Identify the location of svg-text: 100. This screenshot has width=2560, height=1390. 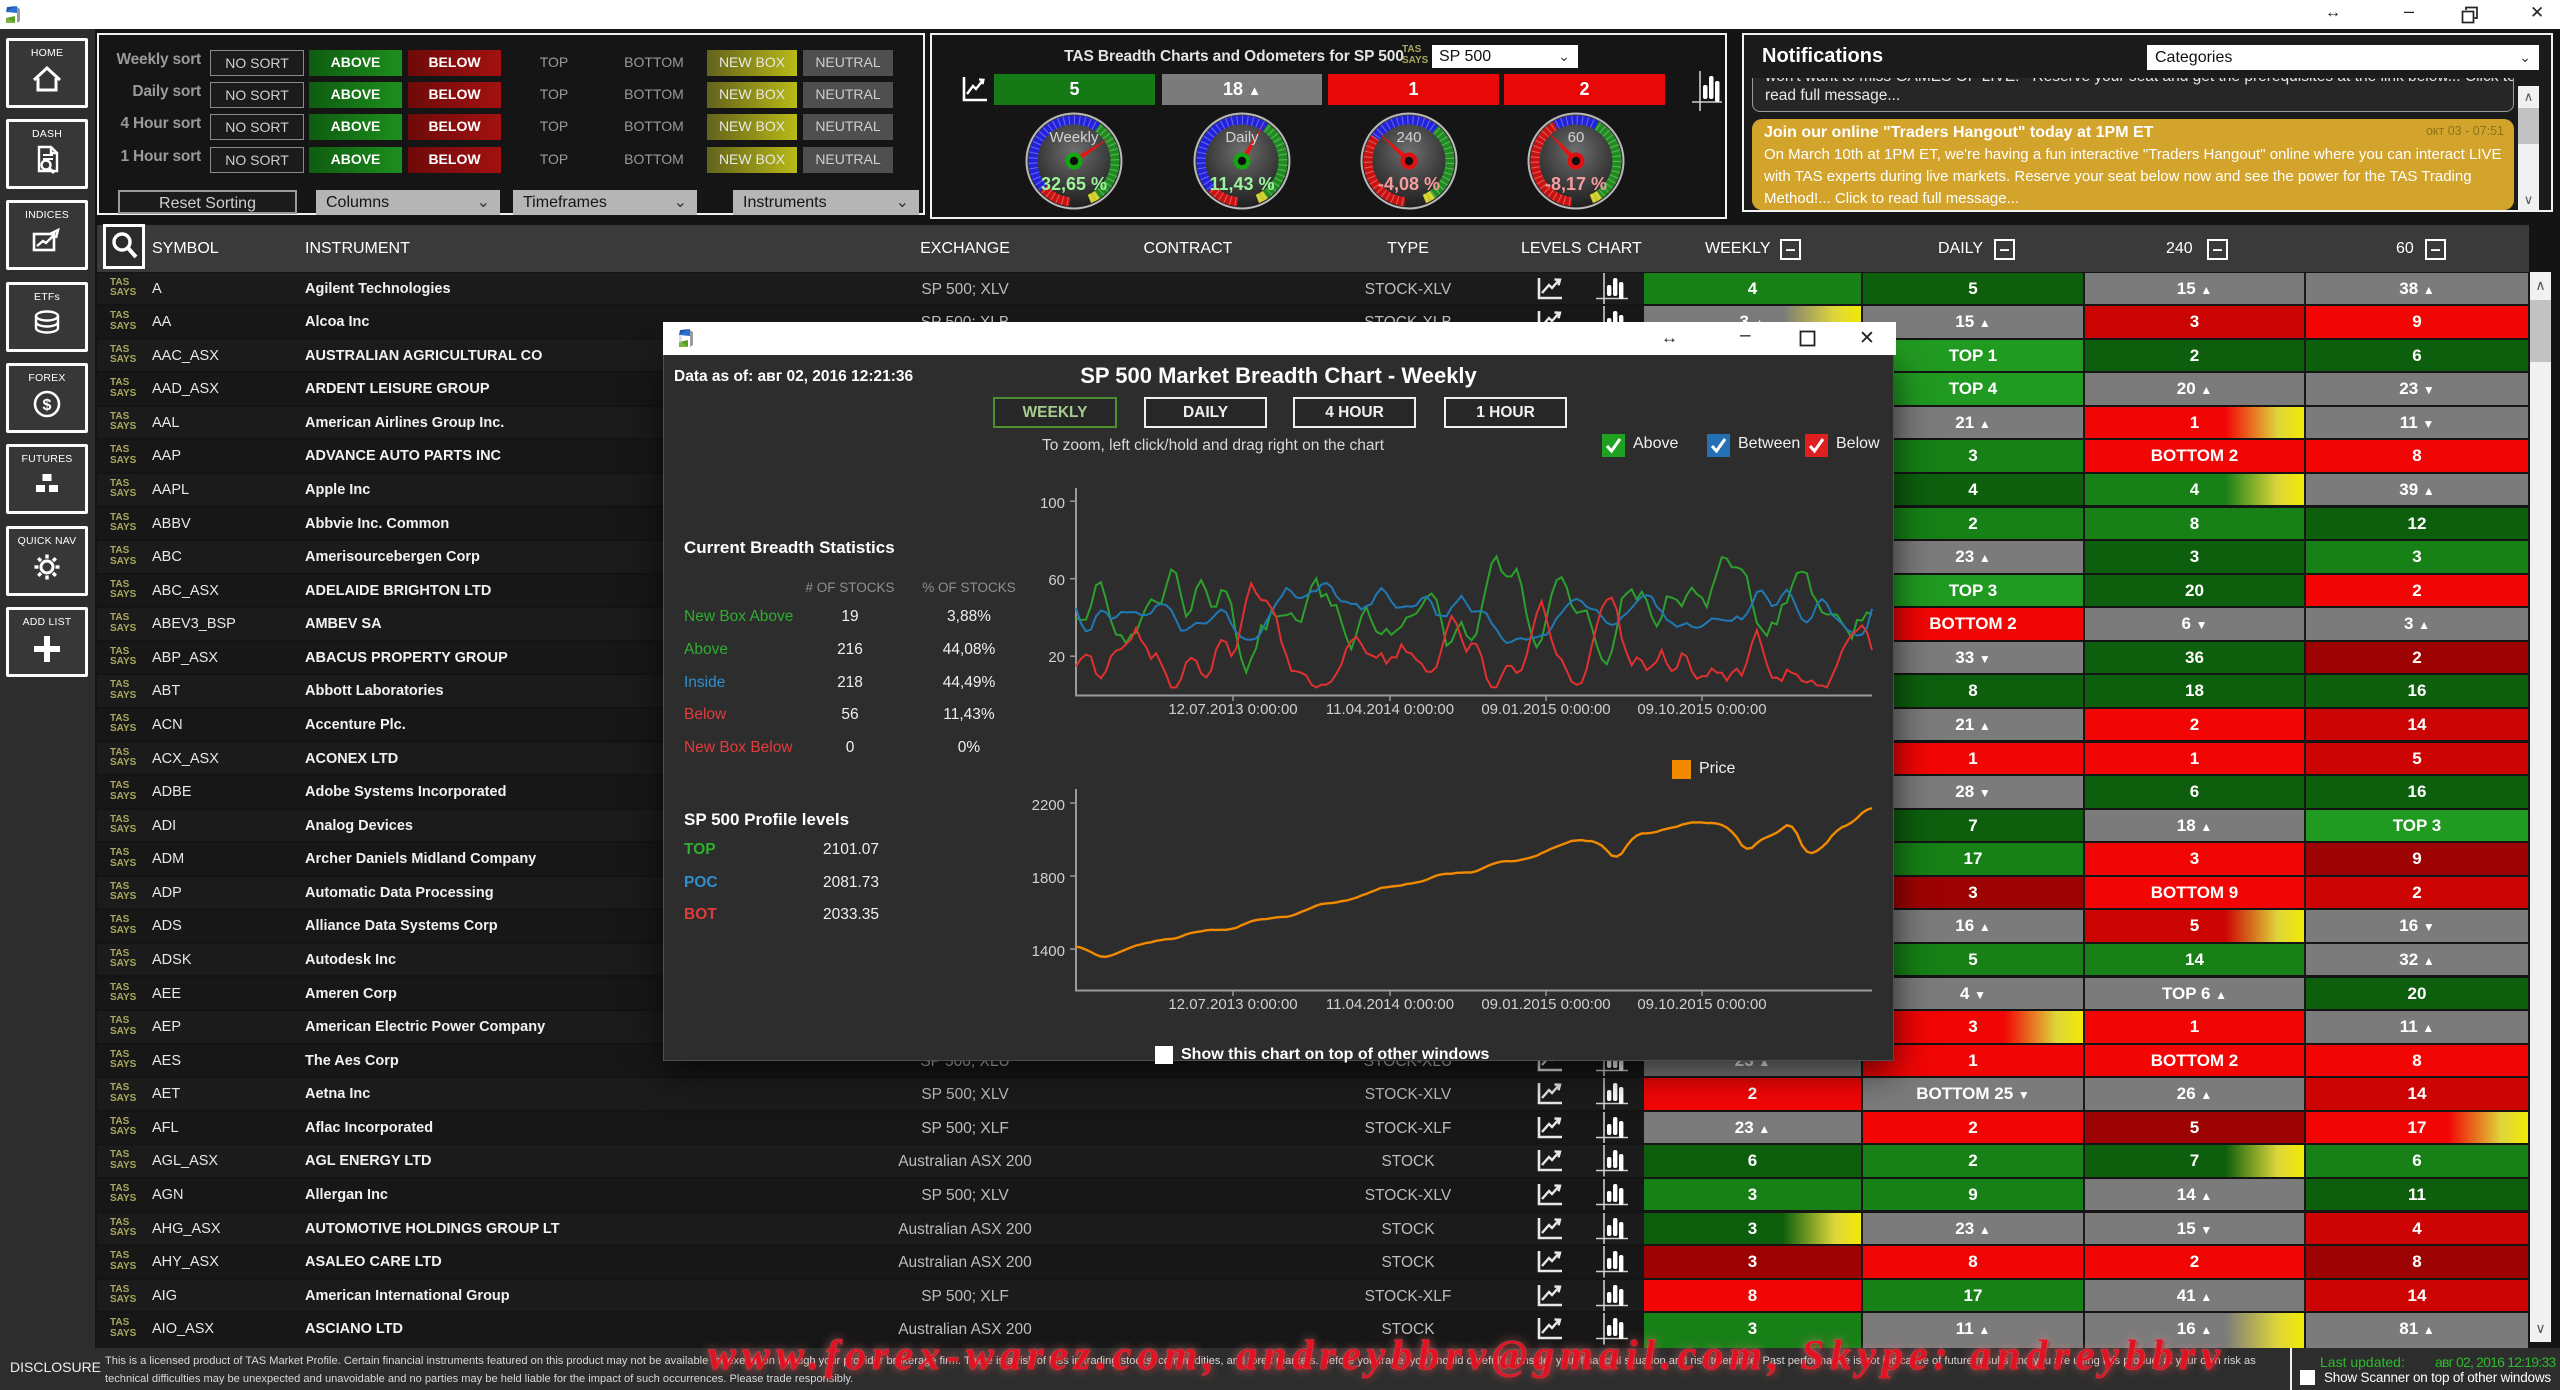
(1052, 503).